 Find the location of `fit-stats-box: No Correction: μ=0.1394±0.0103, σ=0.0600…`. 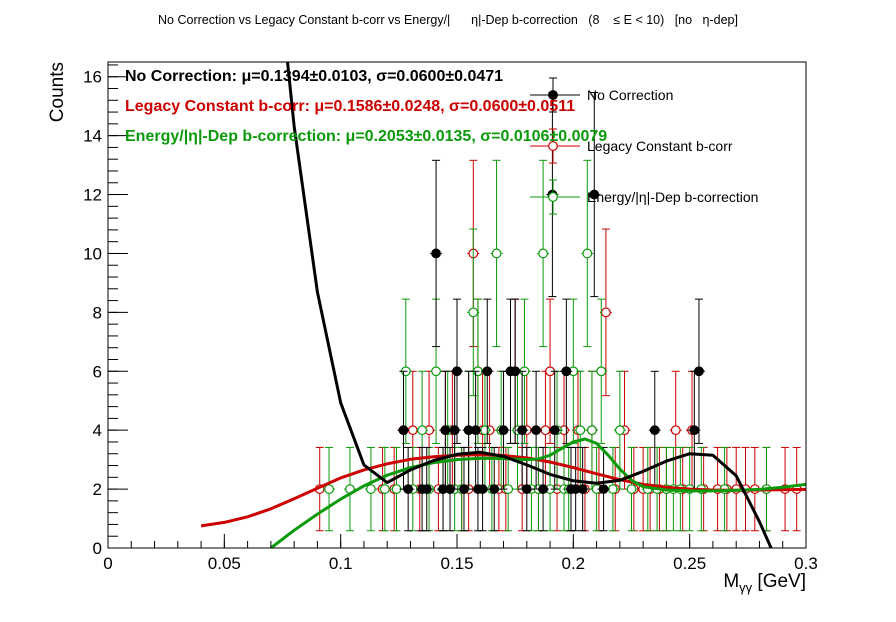

fit-stats-box: No Correction: μ=0.1394±0.0103, σ=0.0600… is located at coordinates (366, 106).